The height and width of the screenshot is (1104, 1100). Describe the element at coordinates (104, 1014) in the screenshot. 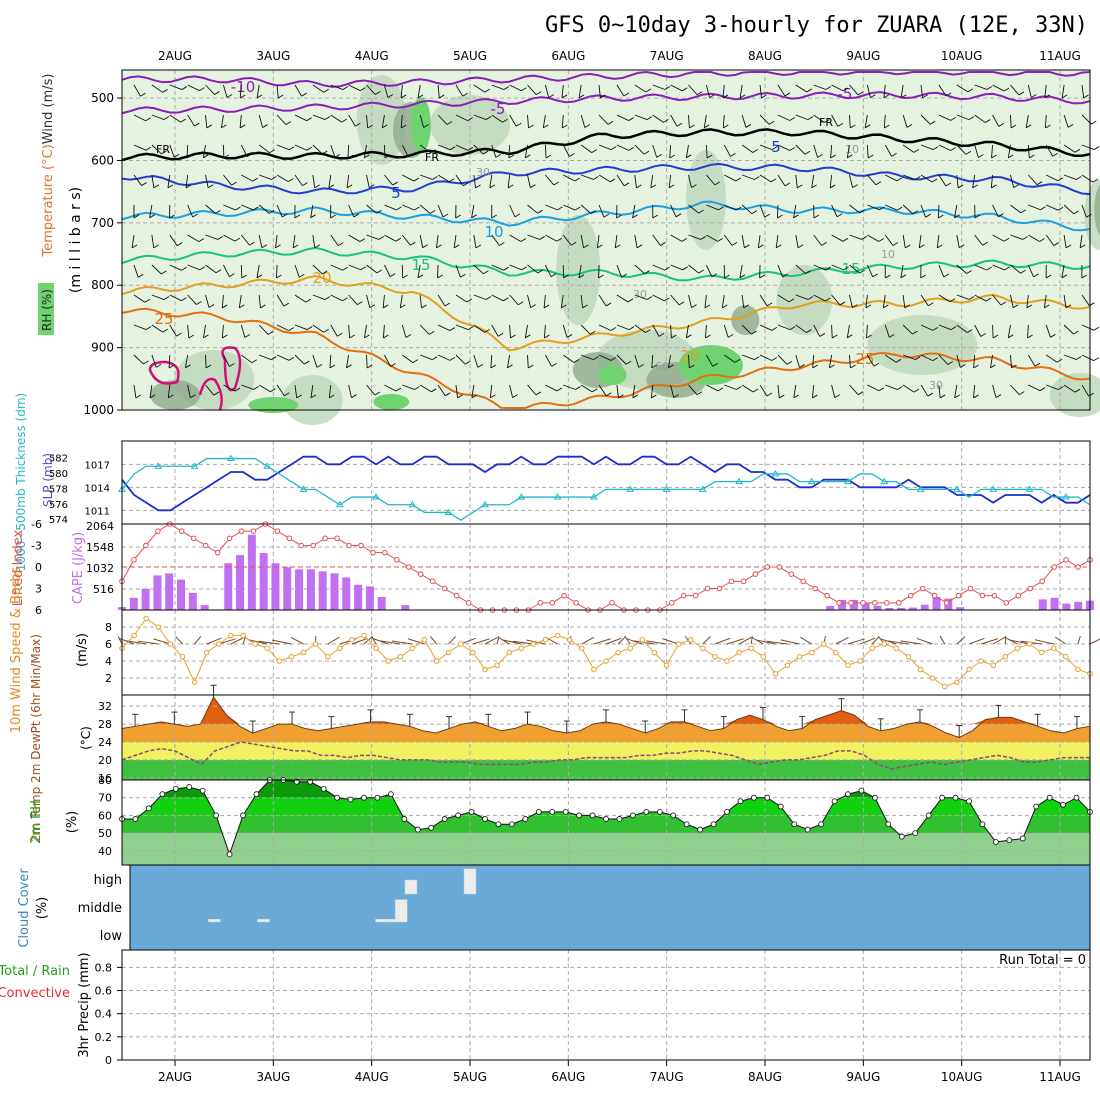

I see `precip-tick: 0.4` at that location.